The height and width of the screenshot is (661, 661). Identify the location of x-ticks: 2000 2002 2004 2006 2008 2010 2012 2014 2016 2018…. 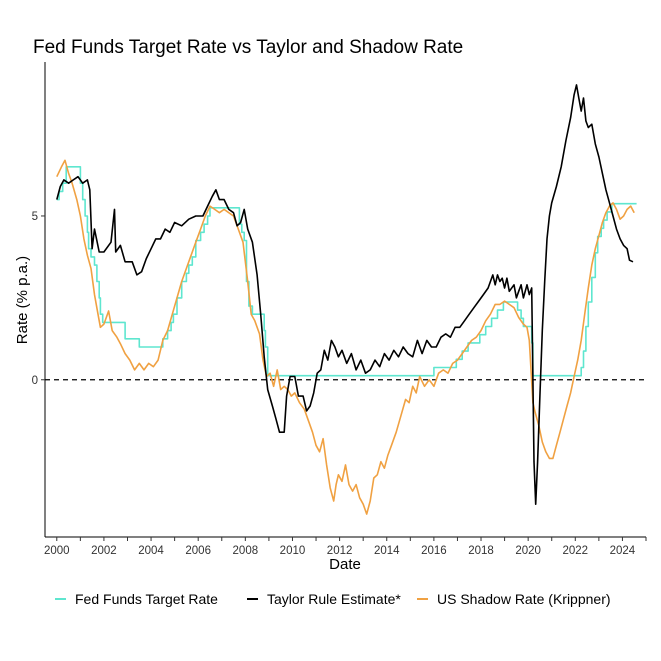
(345, 547).